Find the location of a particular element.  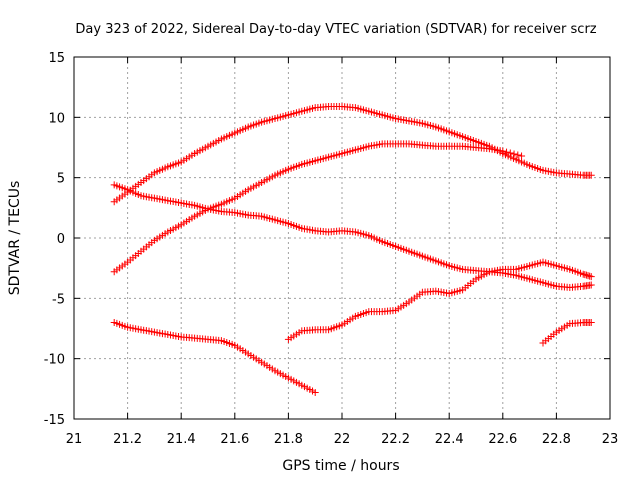

series-s6 is located at coordinates (567, 332).